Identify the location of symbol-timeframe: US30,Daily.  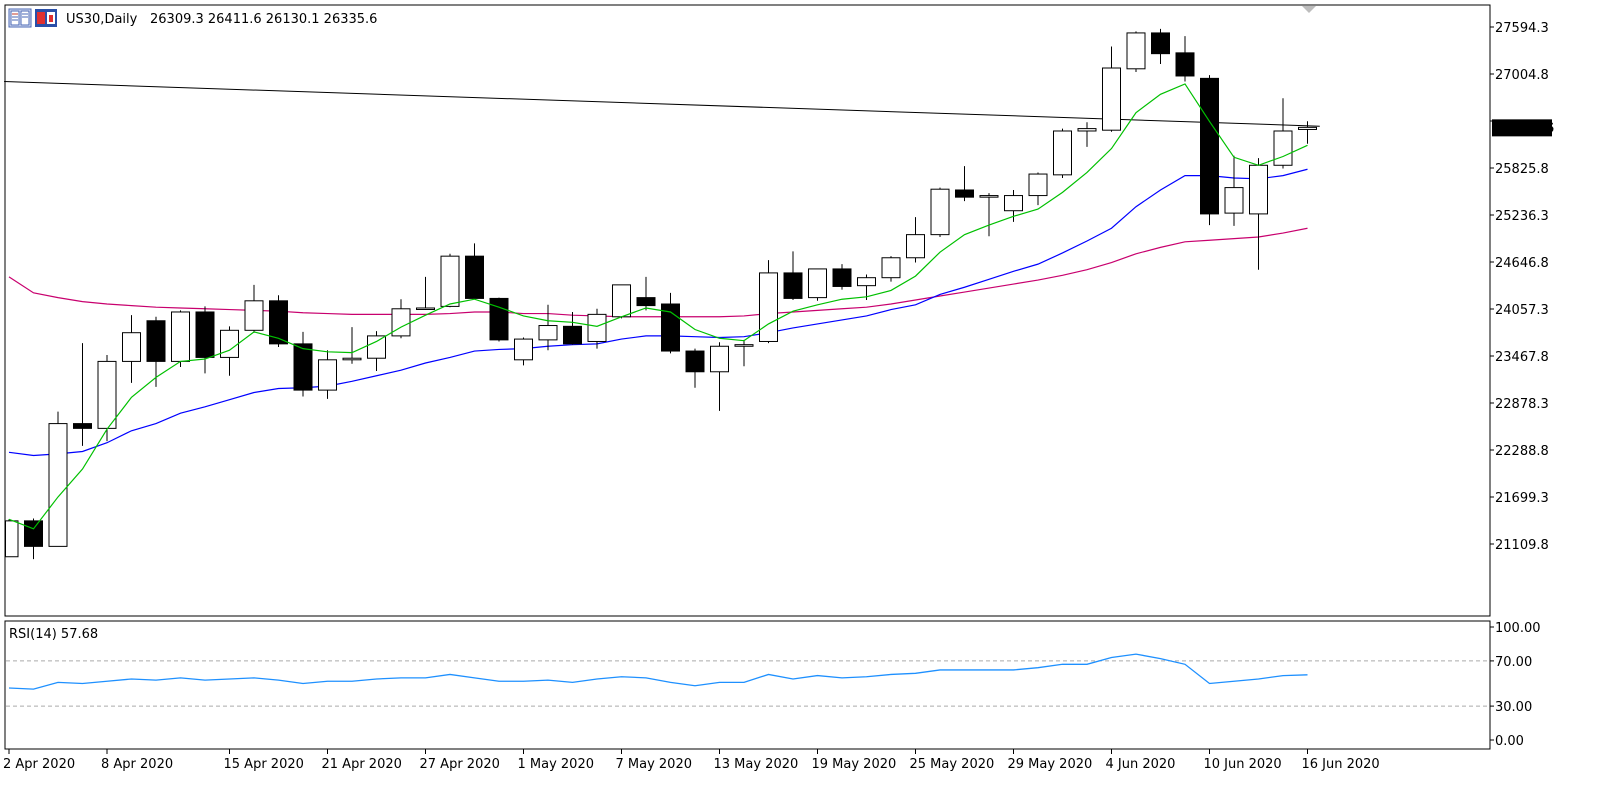
(102, 19).